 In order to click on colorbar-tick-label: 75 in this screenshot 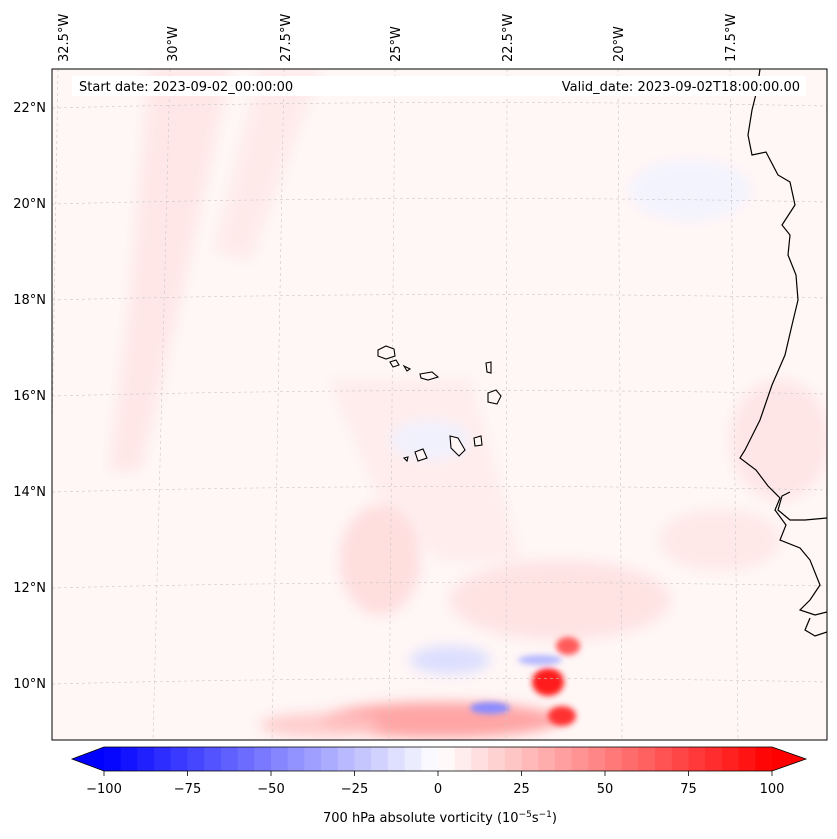, I will do `click(688, 789)`.